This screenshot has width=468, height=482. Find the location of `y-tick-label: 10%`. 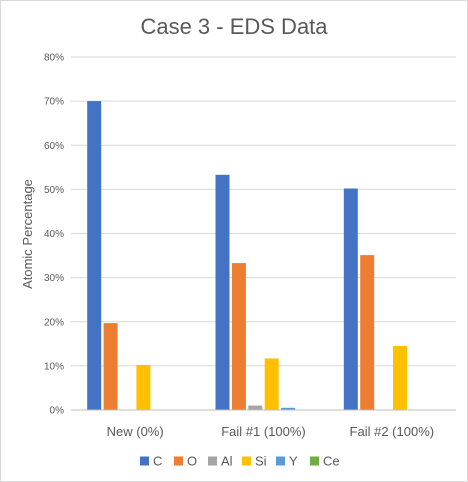

y-tick-label: 10% is located at coordinates (54, 366).